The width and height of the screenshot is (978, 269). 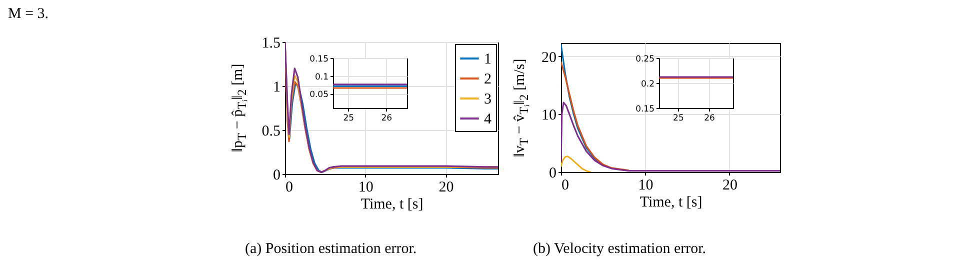 I want to click on x-tick-label: 10, so click(x=366, y=188).